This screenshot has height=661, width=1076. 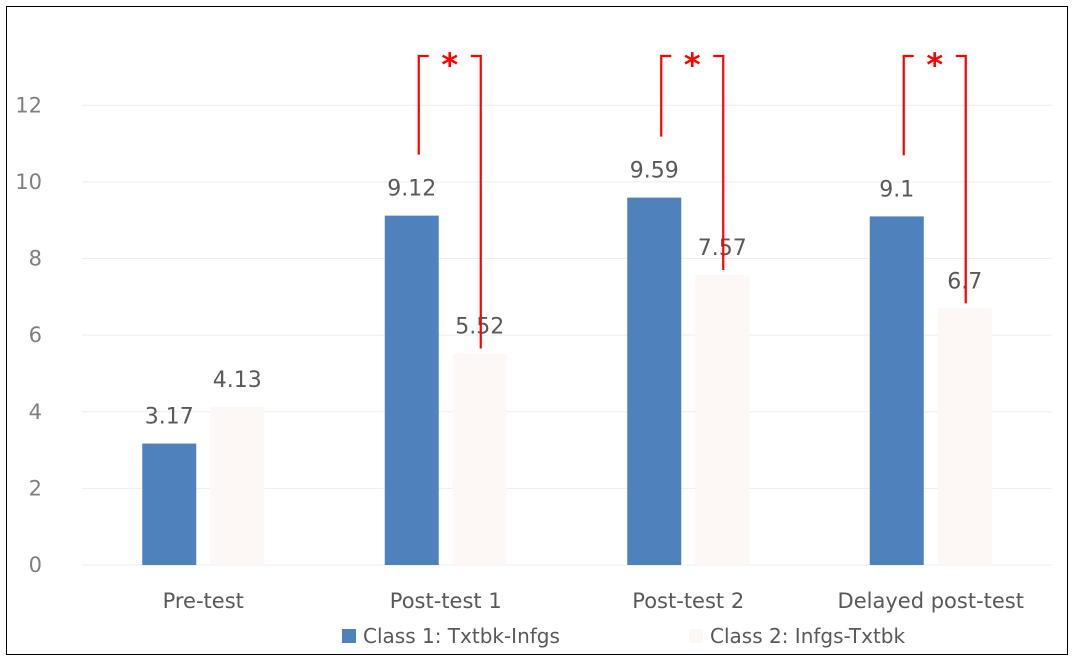 What do you see at coordinates (169, 417) in the screenshot?
I see `data-label-series1-0: 3.17` at bounding box center [169, 417].